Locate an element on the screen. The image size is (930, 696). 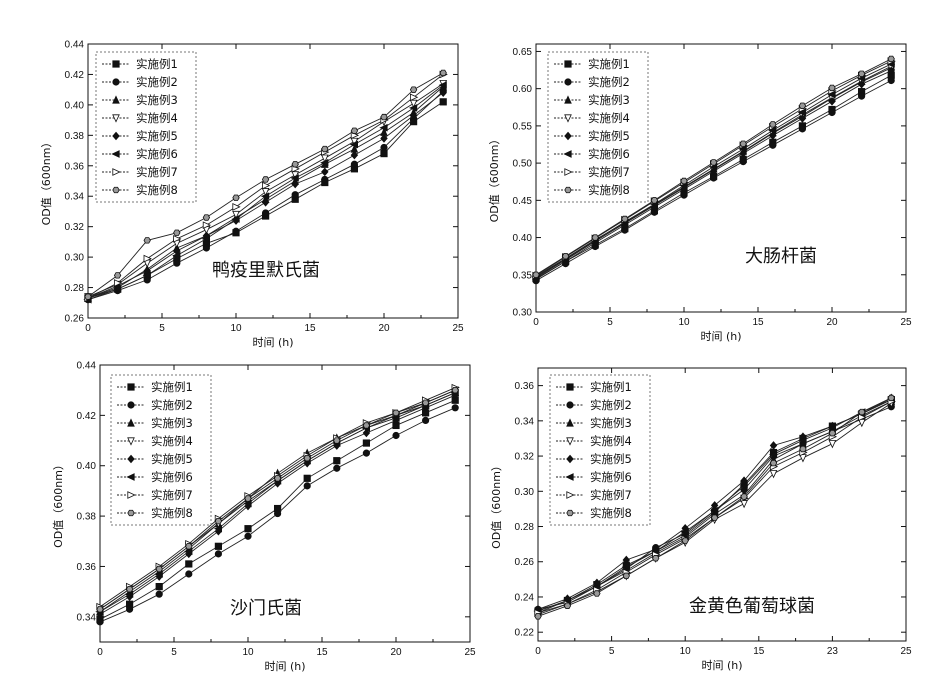
x-axis-label: 时间 (h) is located at coordinates (272, 342).